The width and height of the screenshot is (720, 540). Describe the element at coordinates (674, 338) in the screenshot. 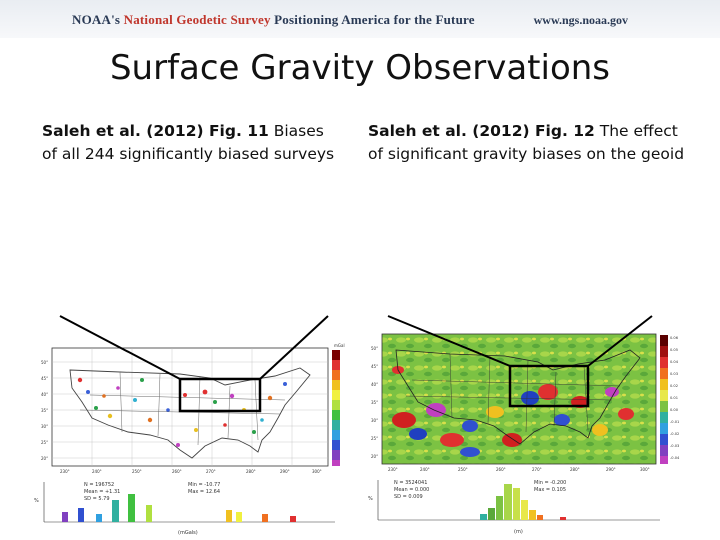

I see `cbar-tick: 0.06` at that location.